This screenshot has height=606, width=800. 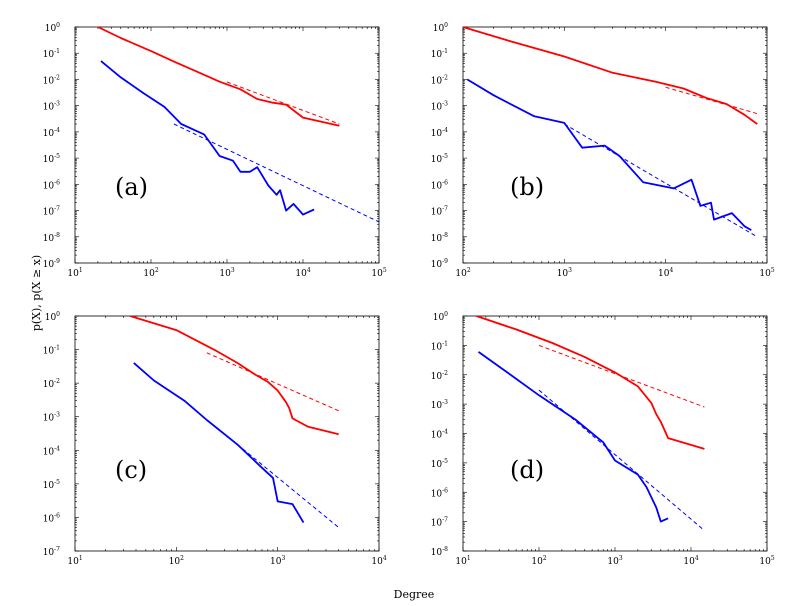 I want to click on ccdf-line, so click(x=590, y=383).